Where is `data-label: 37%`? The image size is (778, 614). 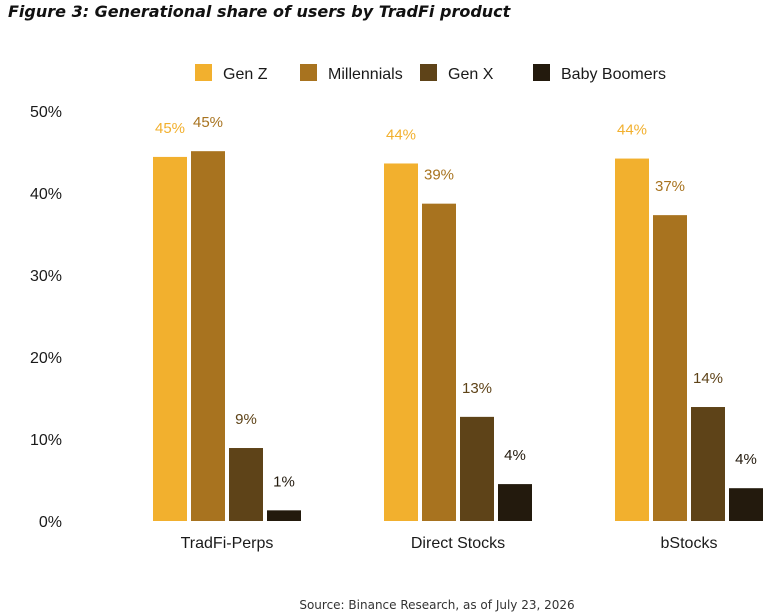
data-label: 37% is located at coordinates (670, 186).